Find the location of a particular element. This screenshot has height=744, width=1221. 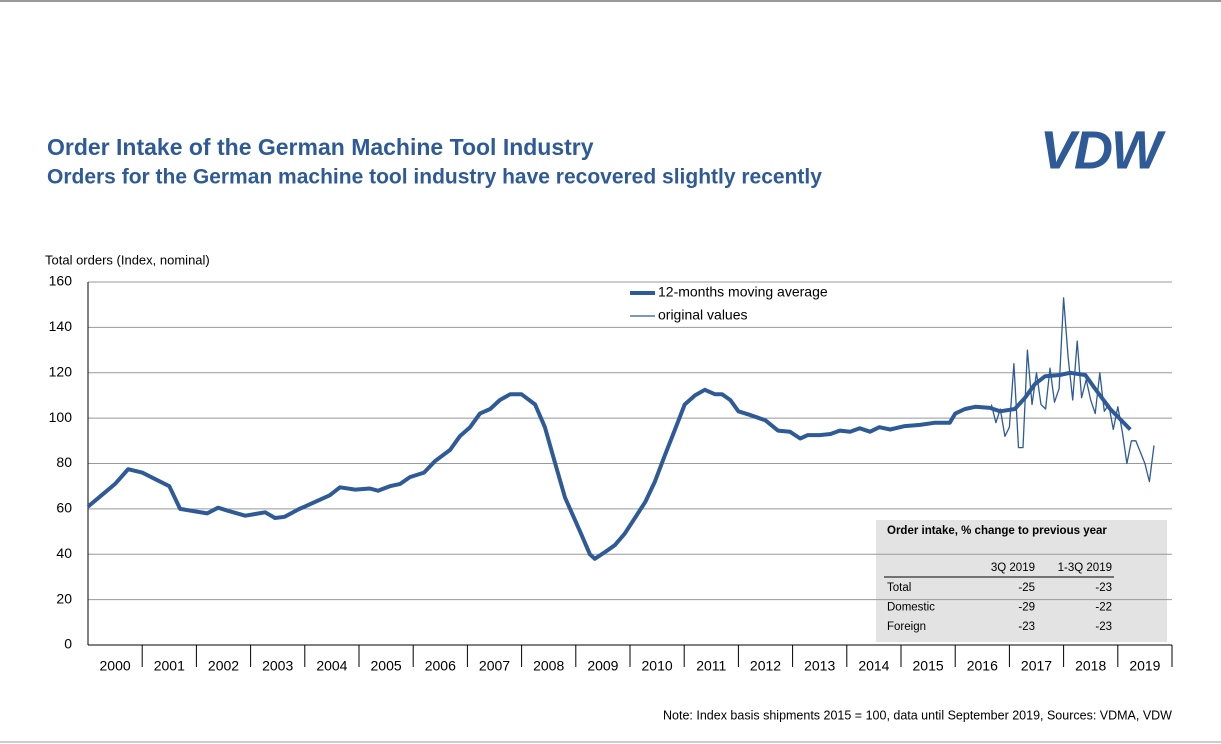

x-tick-label: 2017 is located at coordinates (1036, 666).